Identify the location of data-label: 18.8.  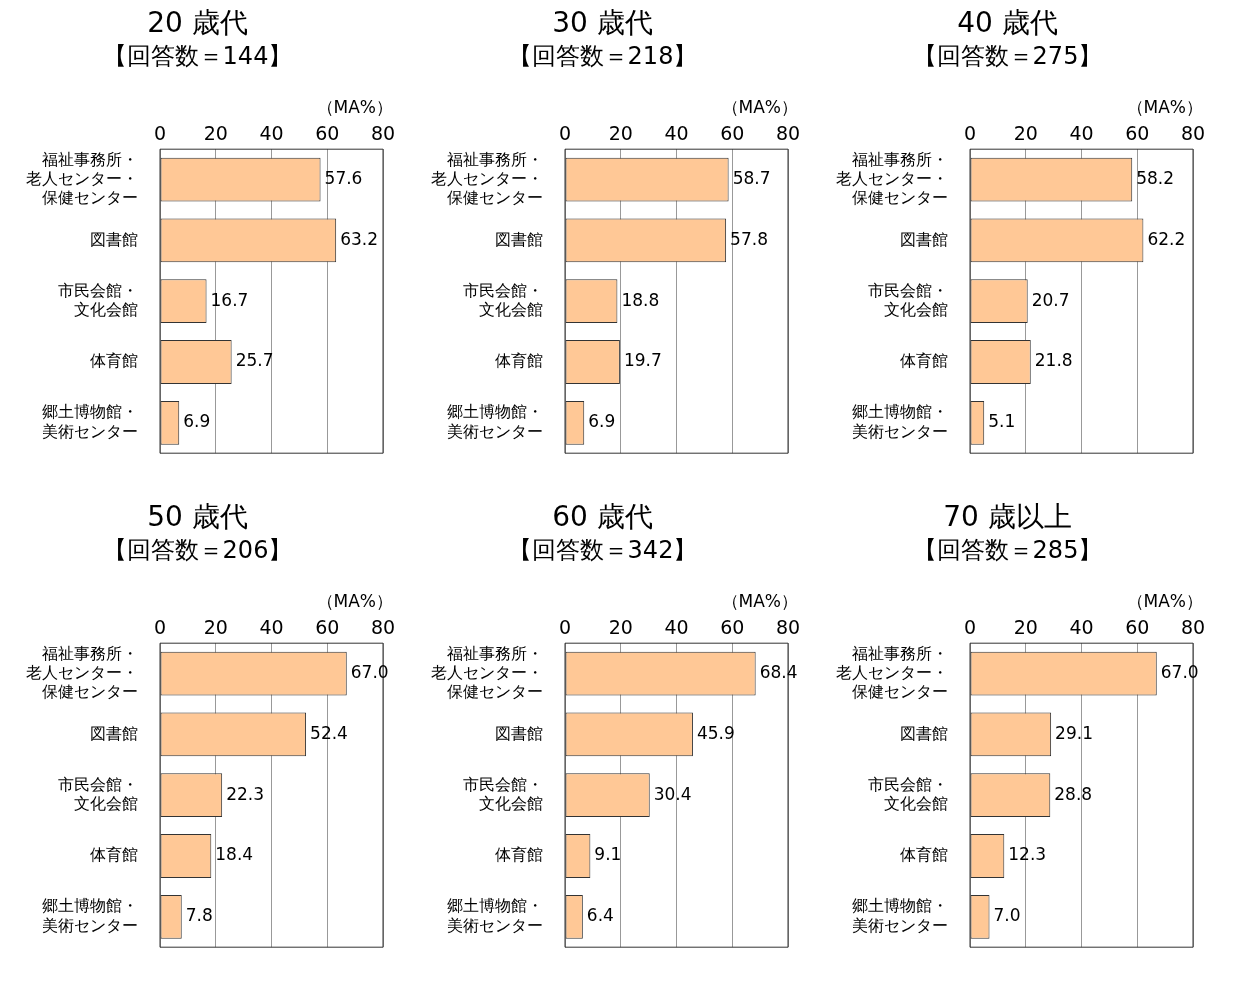
(640, 299).